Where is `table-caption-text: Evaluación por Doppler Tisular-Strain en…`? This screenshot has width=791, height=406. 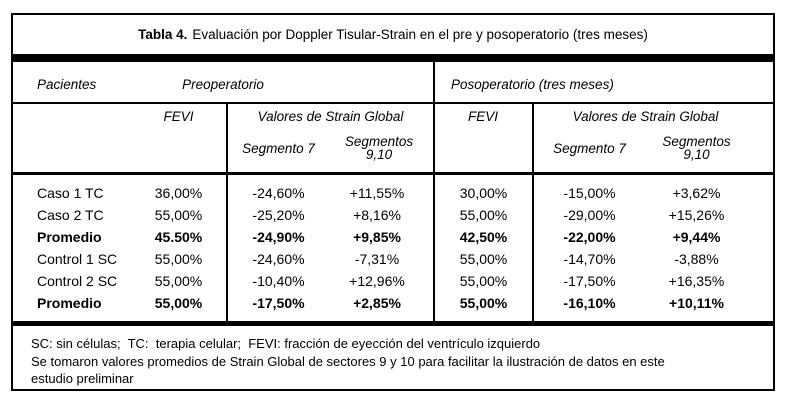
table-caption-text: Evaluación por Doppler Tisular-Strain en… is located at coordinates (420, 34).